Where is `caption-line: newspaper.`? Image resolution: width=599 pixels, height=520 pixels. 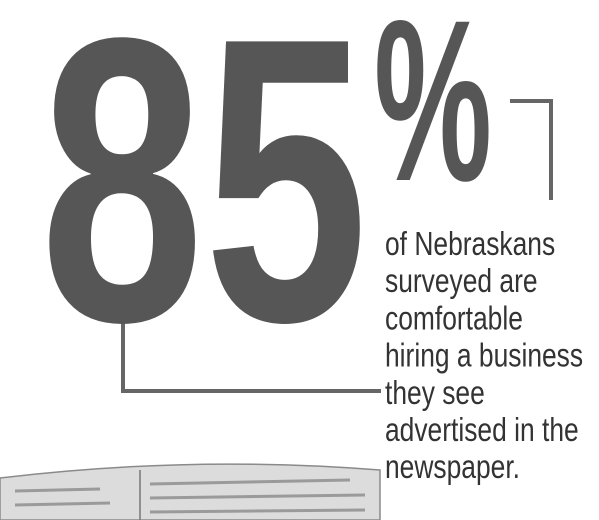 caption-line: newspaper. is located at coordinates (452, 467).